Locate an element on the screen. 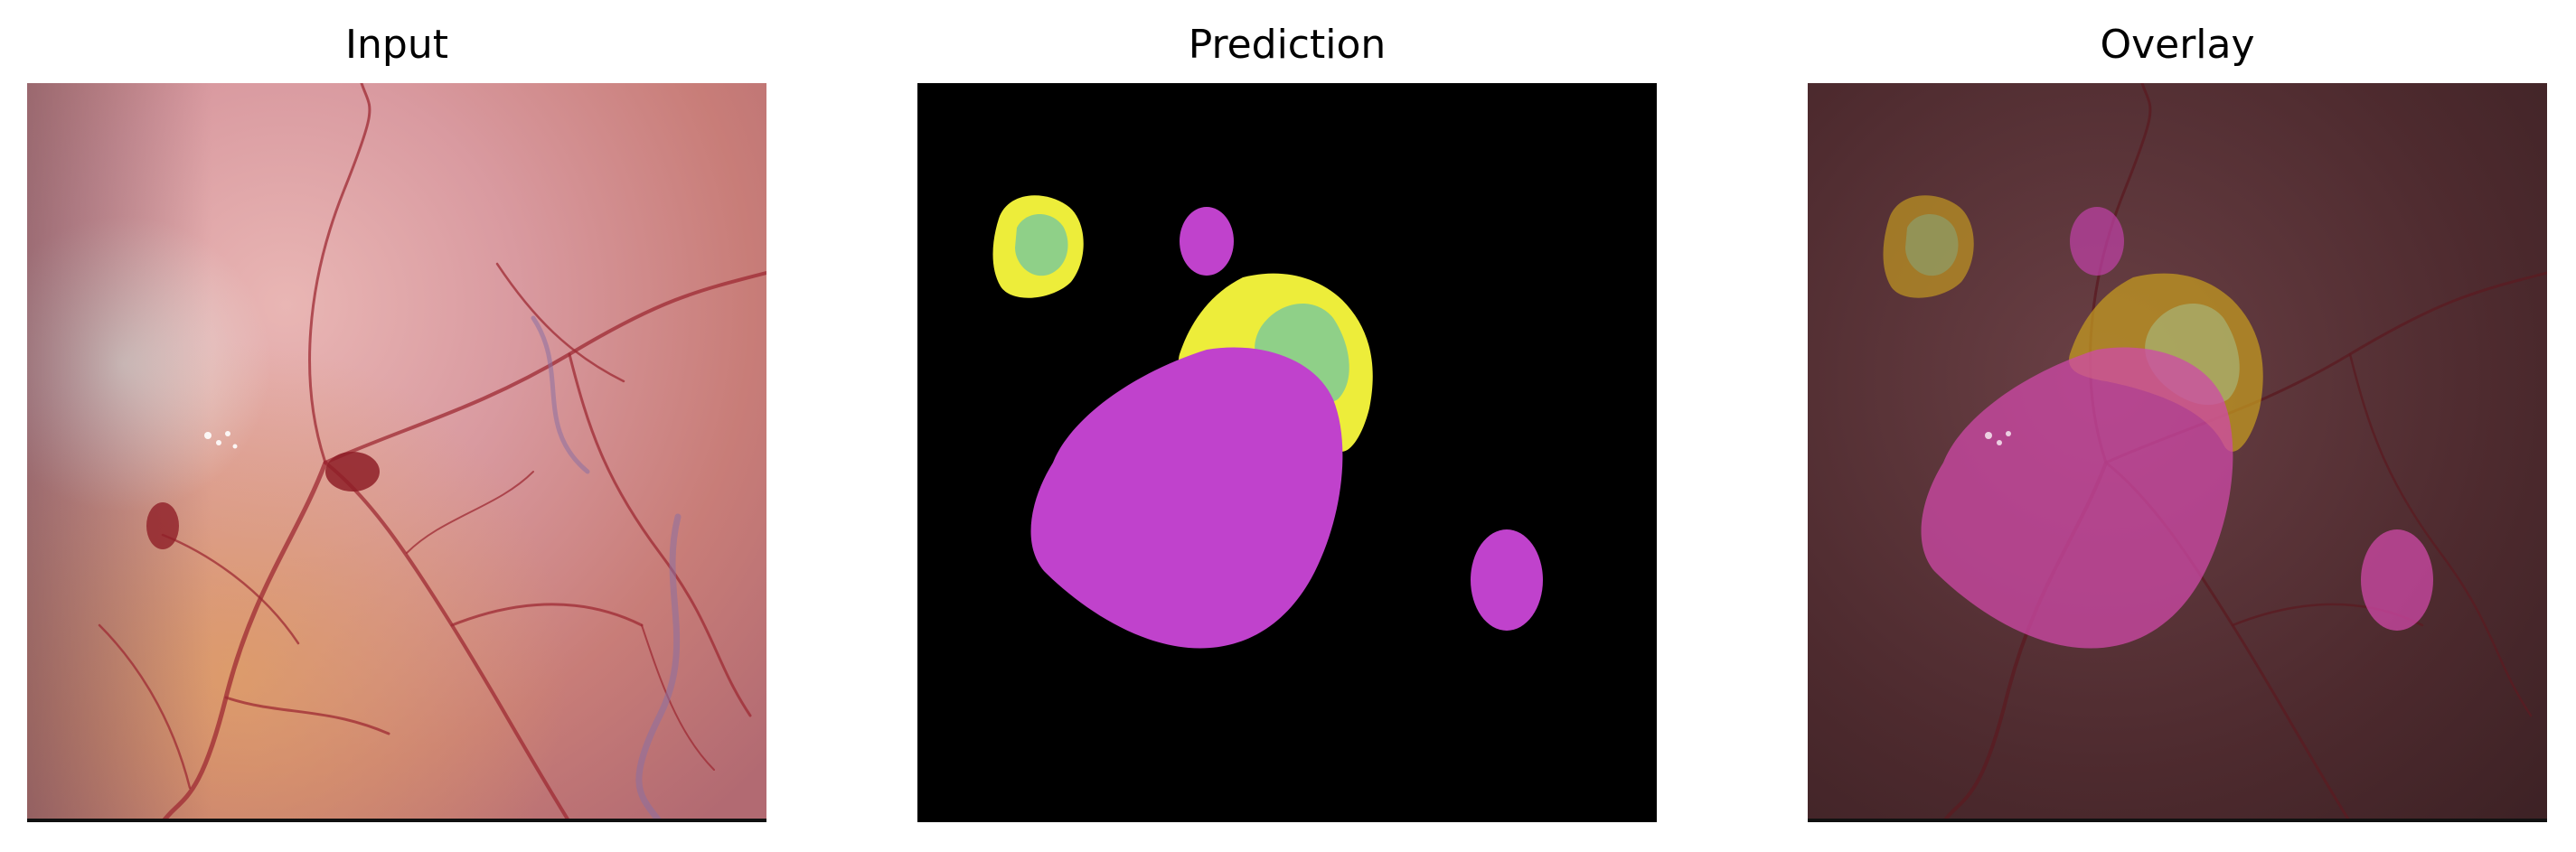  panel-title-prediction: Prediction is located at coordinates (1287, 45).